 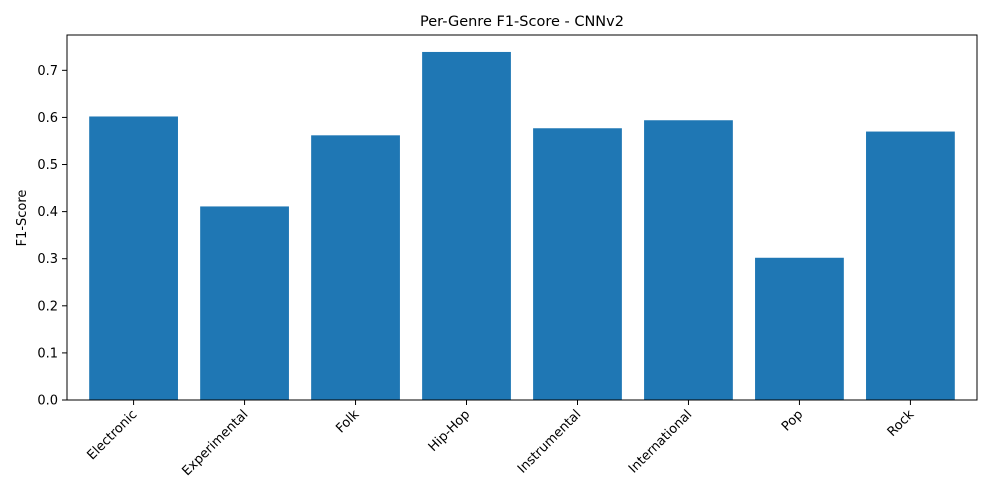 What do you see at coordinates (799, 328) in the screenshot?
I see `bar-pop` at bounding box center [799, 328].